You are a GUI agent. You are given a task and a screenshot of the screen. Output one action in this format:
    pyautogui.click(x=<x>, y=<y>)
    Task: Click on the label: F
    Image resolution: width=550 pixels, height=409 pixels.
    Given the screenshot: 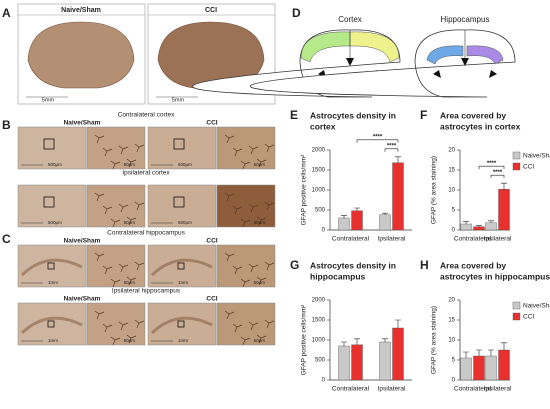 What is the action you would take?
    pyautogui.click(x=423, y=115)
    